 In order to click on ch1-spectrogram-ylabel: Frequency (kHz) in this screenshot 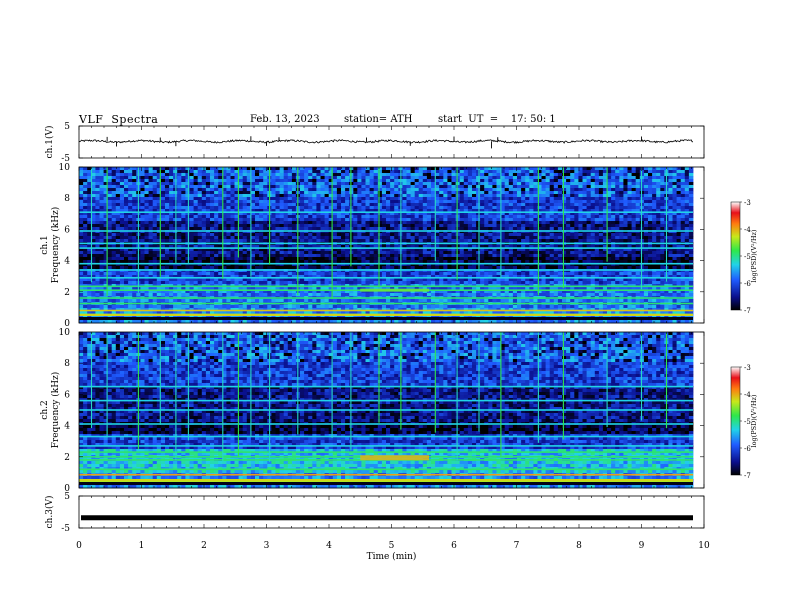, I will do `click(55, 245)`.